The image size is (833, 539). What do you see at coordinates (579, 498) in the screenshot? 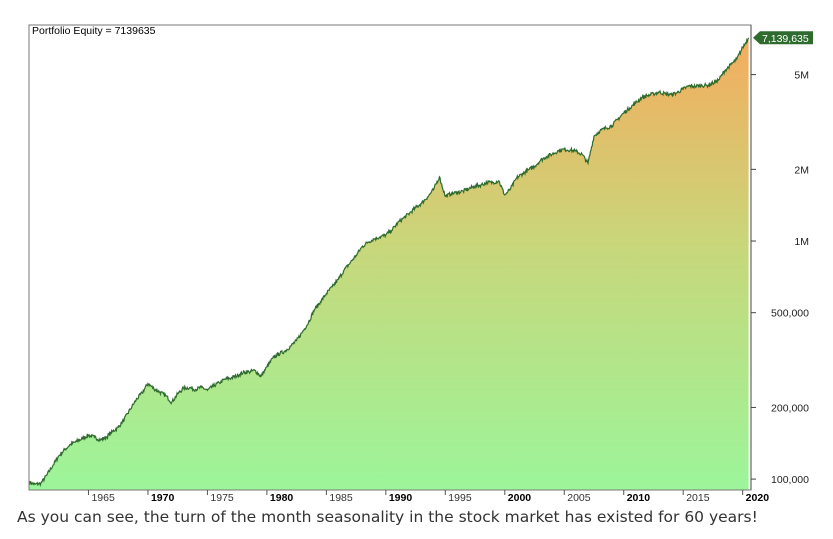
I see `x-tick-label: 2005` at bounding box center [579, 498].